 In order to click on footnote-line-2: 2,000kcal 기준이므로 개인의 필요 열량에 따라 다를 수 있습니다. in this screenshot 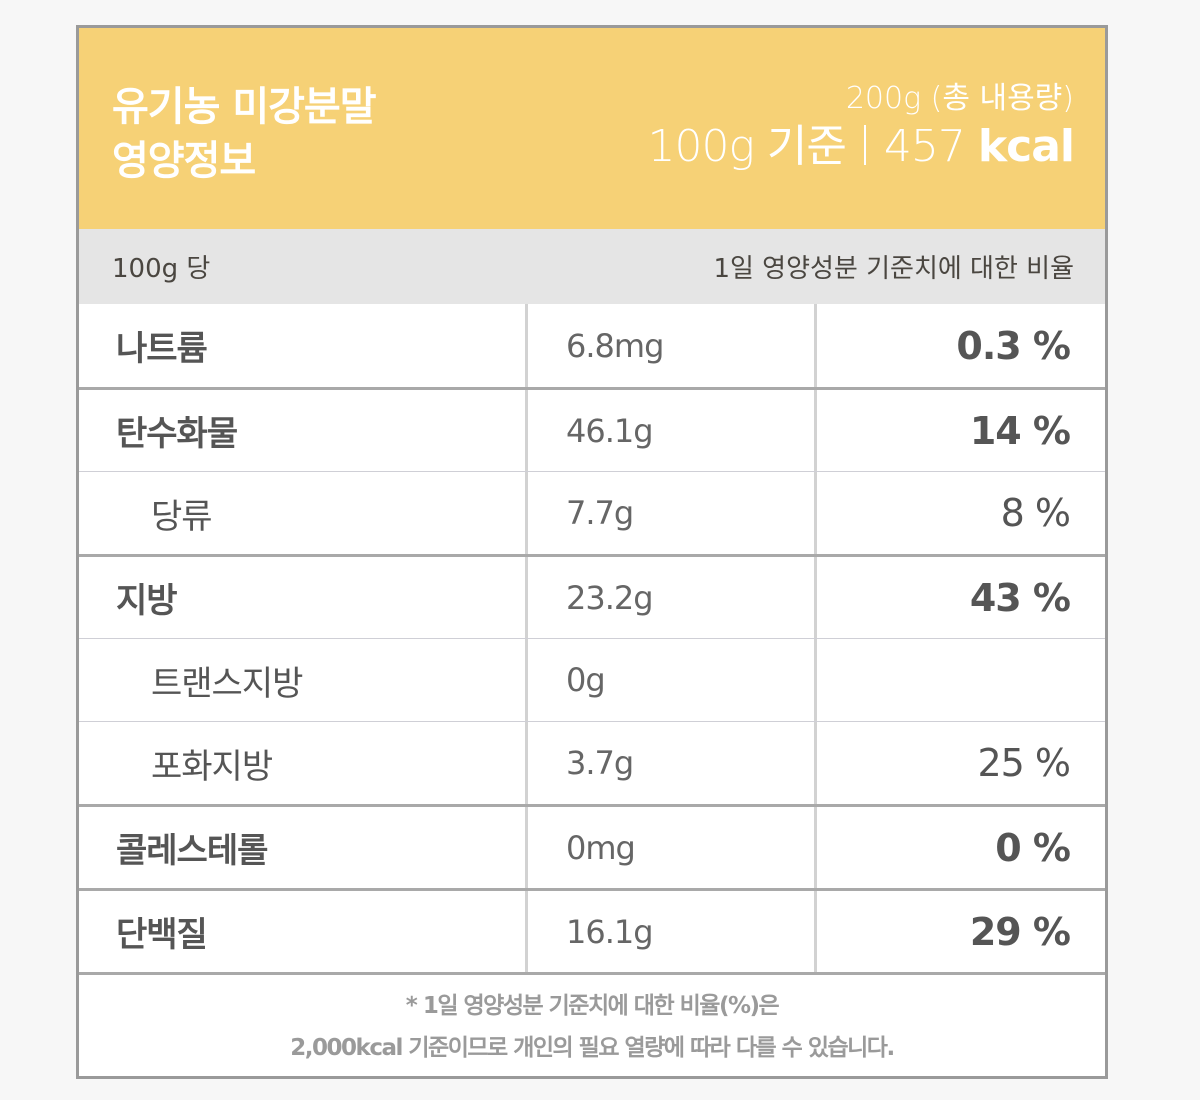, I will do `click(592, 1048)`.